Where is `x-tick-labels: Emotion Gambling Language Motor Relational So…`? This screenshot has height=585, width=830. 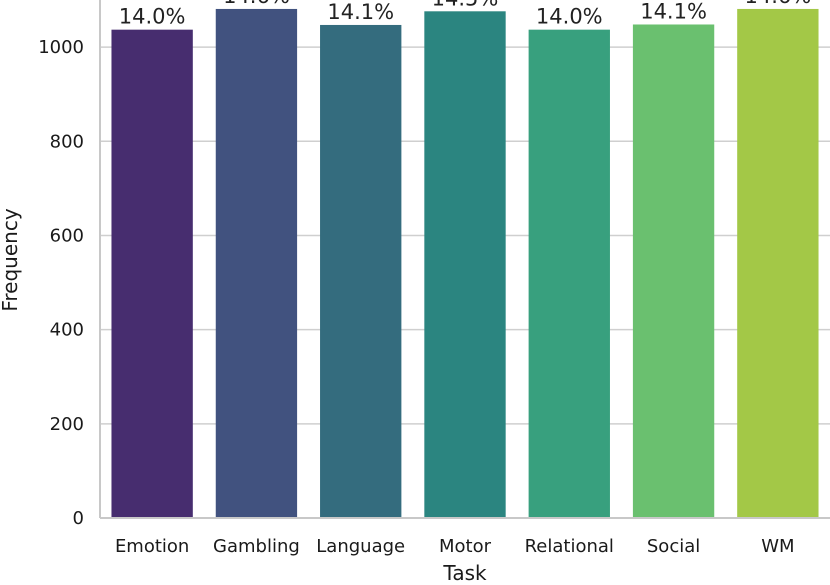
x-tick-labels: Emotion Gambling Language Motor Relational So… is located at coordinates (455, 546).